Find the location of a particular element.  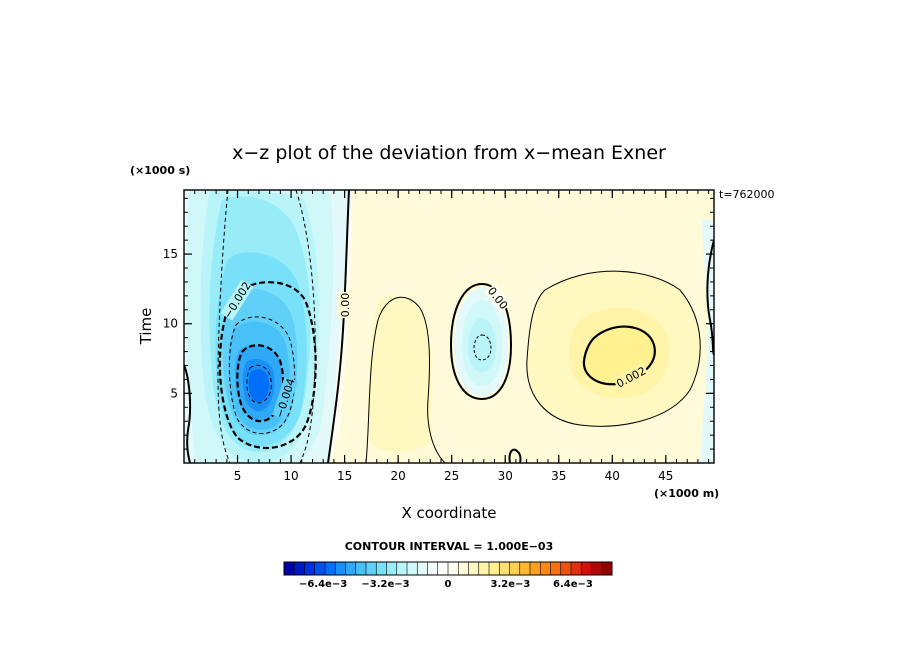

zero-contour-main is located at coordinates (338, 326).